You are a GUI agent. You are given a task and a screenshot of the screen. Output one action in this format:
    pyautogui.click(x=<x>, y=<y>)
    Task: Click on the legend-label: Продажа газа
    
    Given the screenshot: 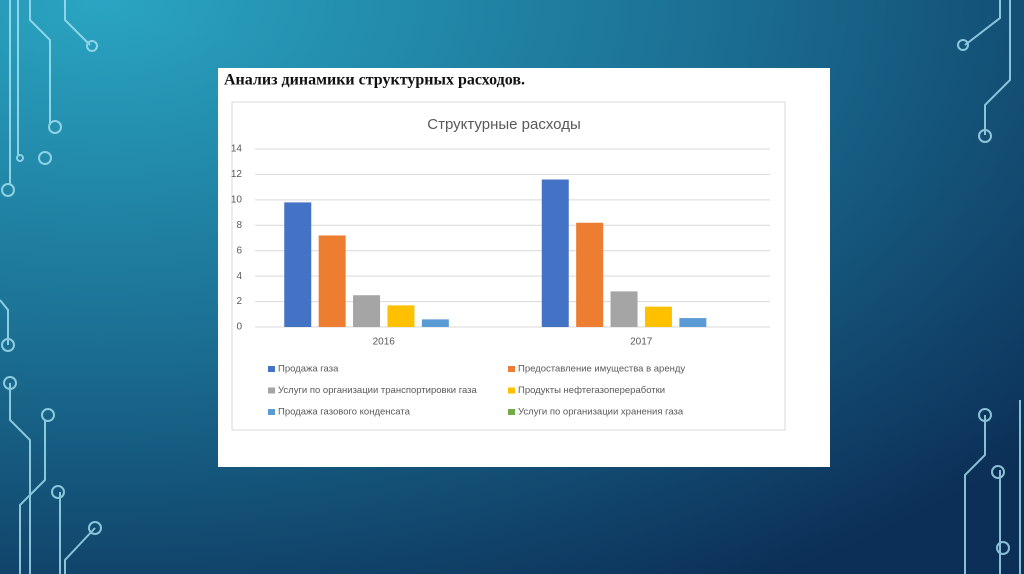 What is the action you would take?
    pyautogui.click(x=308, y=369)
    